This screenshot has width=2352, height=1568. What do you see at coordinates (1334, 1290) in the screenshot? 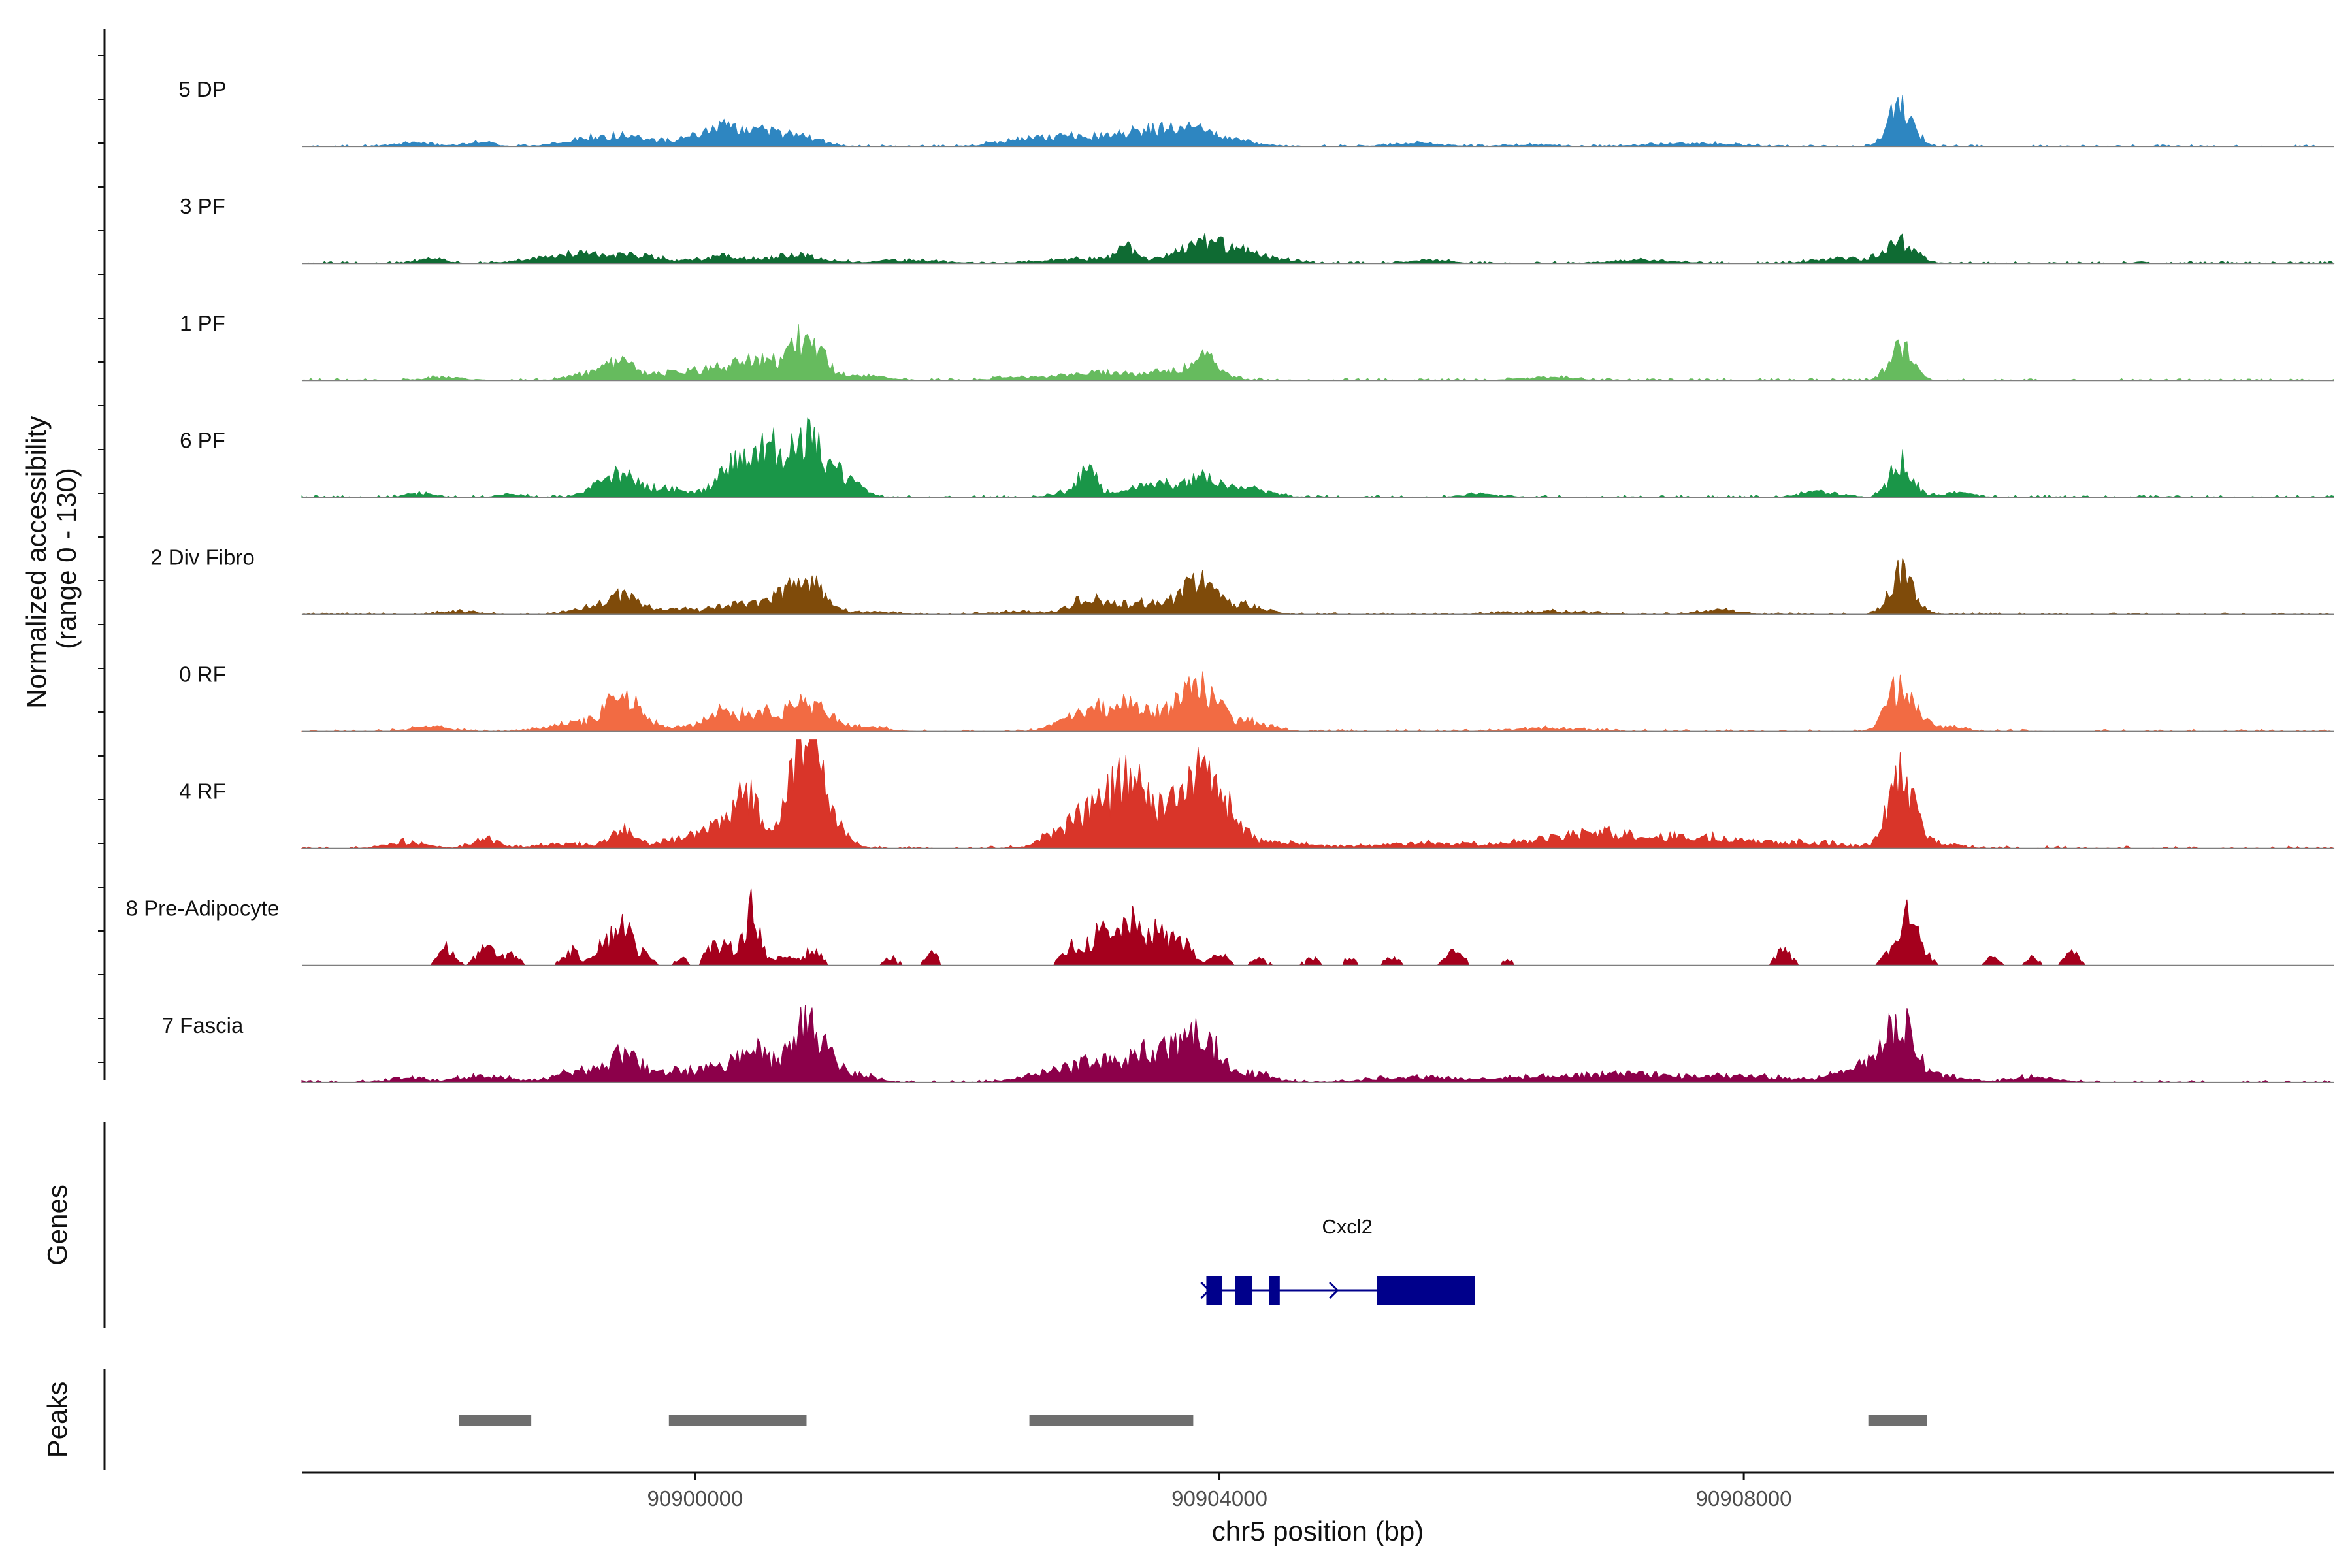
I see `strand-arrow` at bounding box center [1334, 1290].